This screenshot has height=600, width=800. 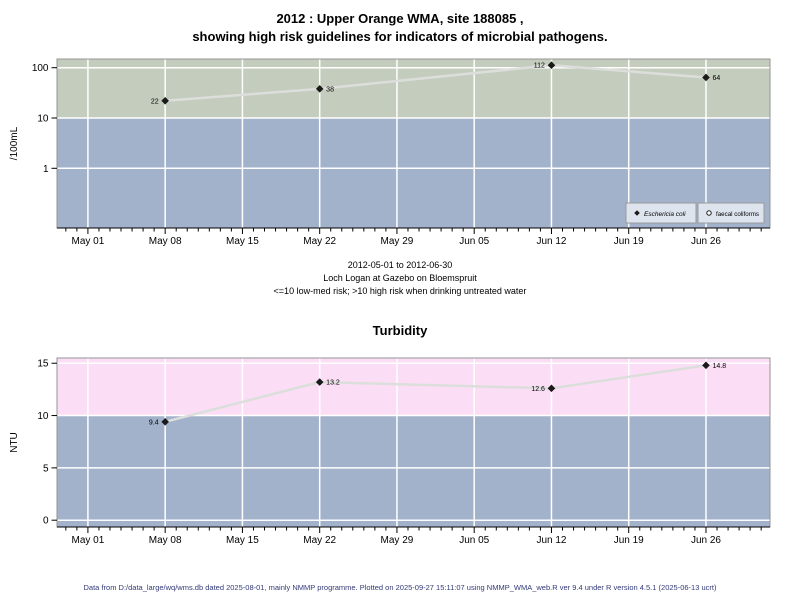 I want to click on data-point-label: 22, so click(x=155, y=101).